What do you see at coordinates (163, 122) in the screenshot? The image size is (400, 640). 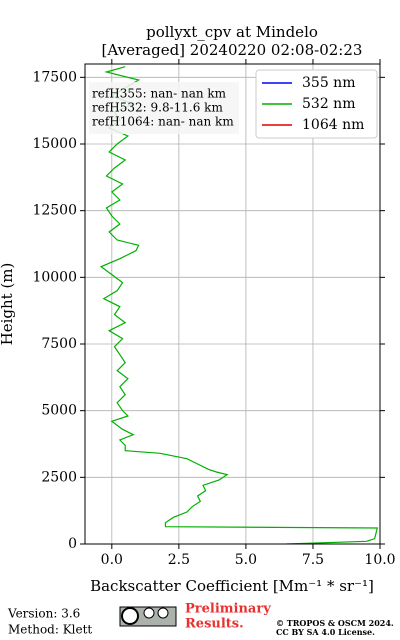 I see `annotation: refH1064: nan- nan km` at bounding box center [163, 122].